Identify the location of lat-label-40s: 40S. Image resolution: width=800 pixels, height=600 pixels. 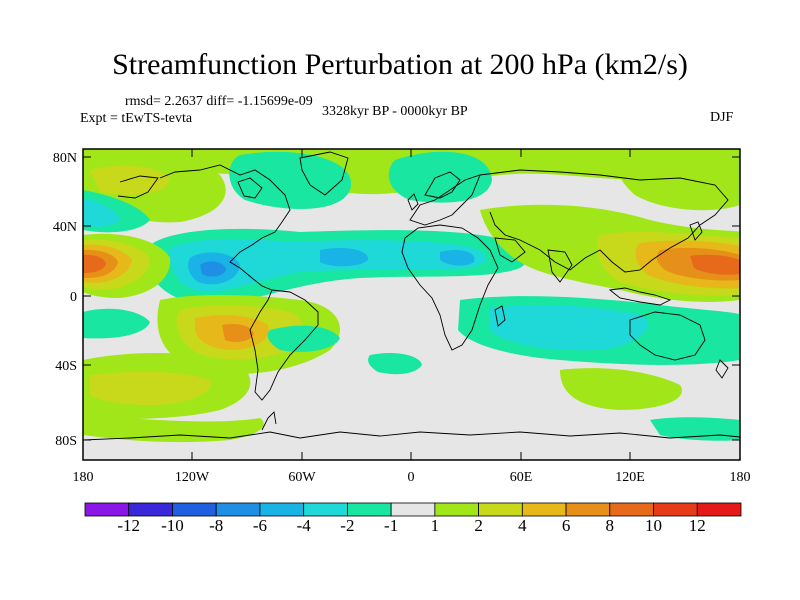
(66, 366).